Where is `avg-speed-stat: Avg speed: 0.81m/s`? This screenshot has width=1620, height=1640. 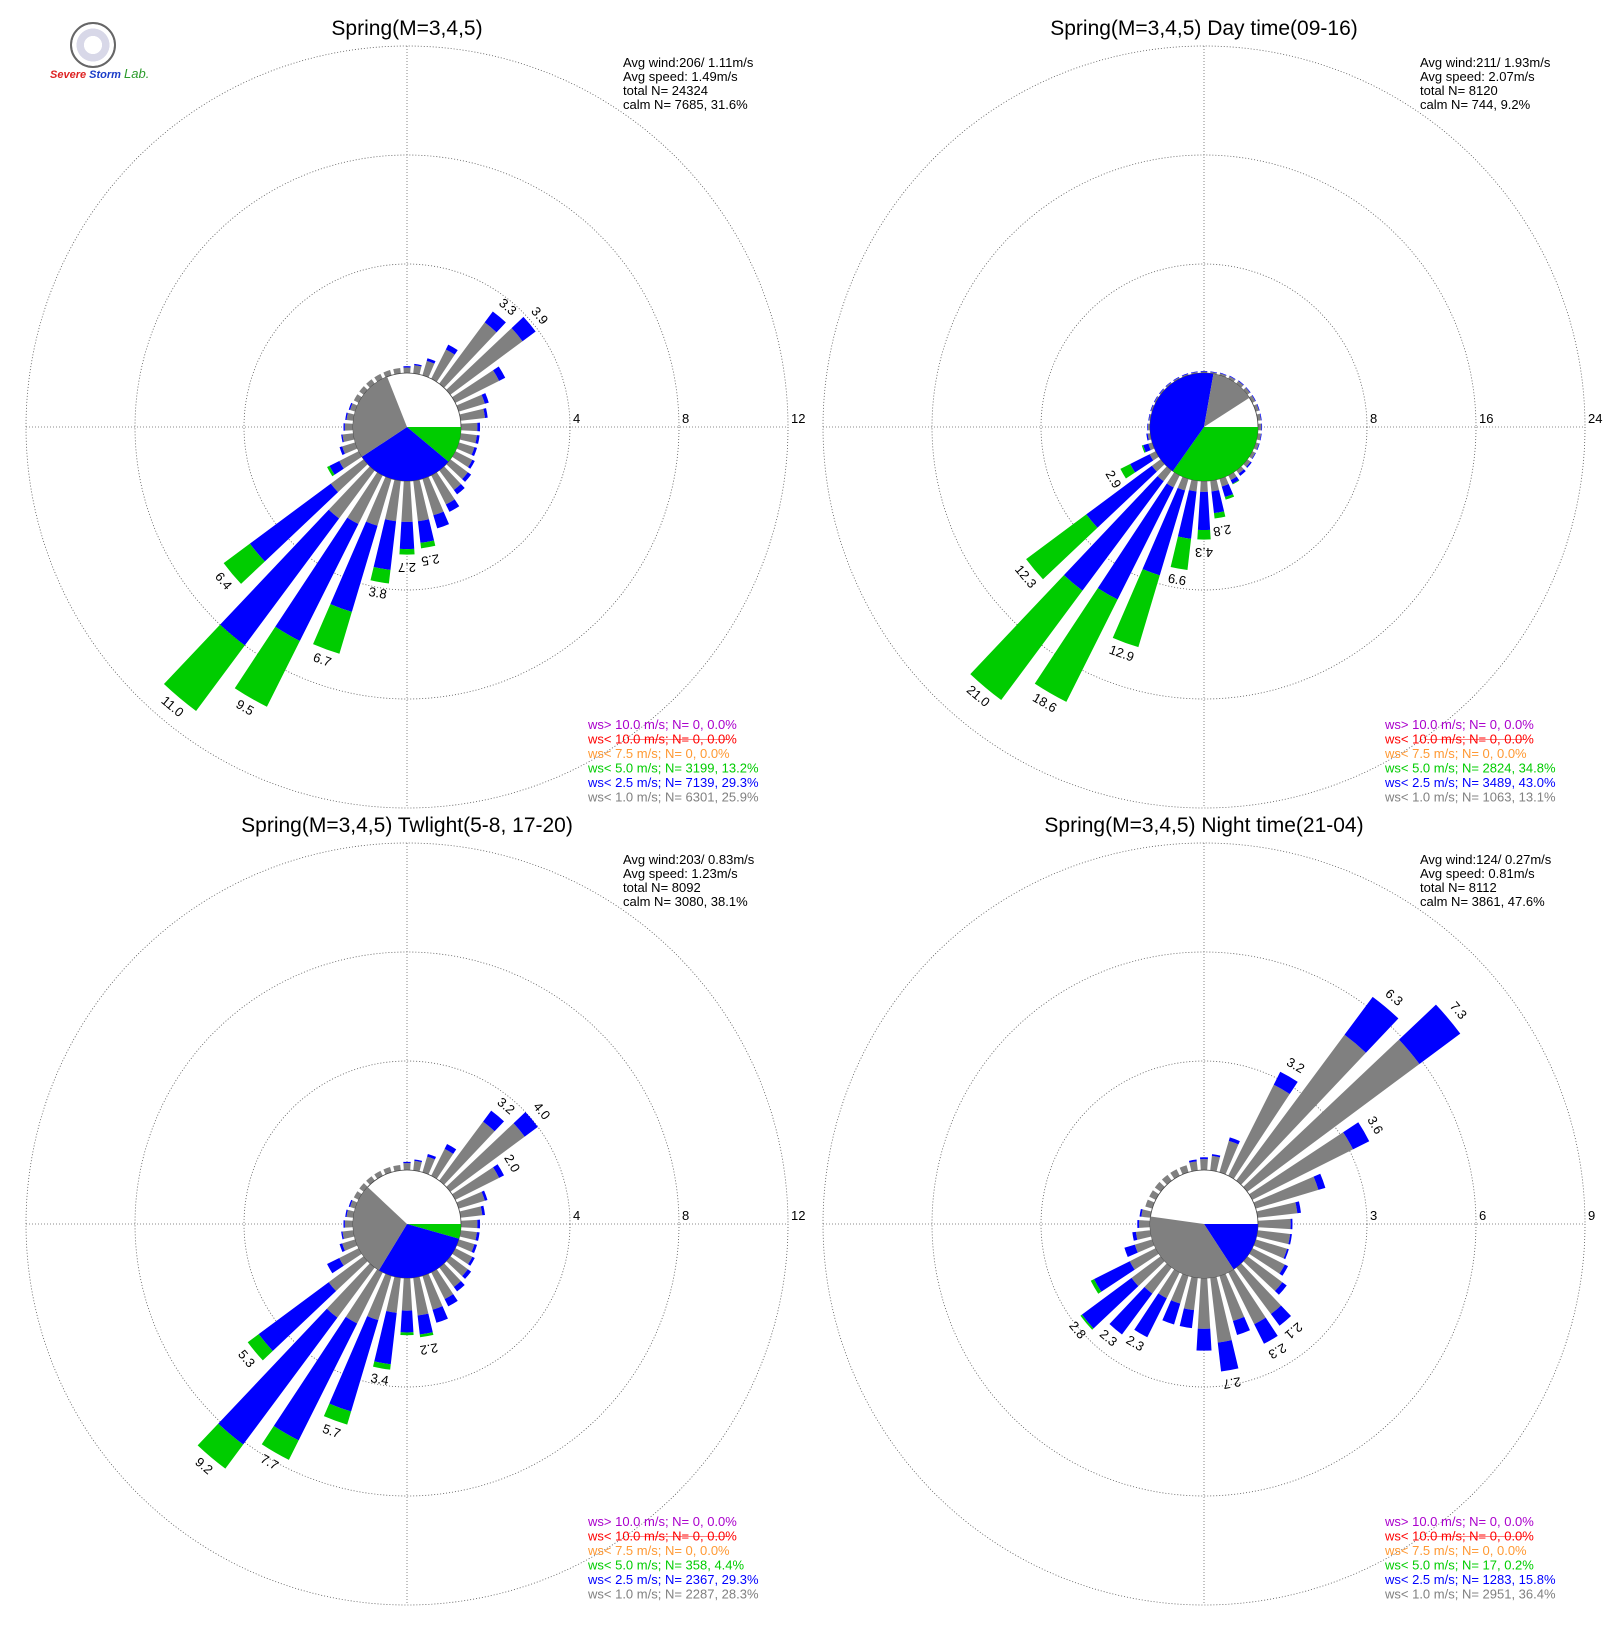 avg-speed-stat: Avg speed: 0.81m/s is located at coordinates (1477, 873).